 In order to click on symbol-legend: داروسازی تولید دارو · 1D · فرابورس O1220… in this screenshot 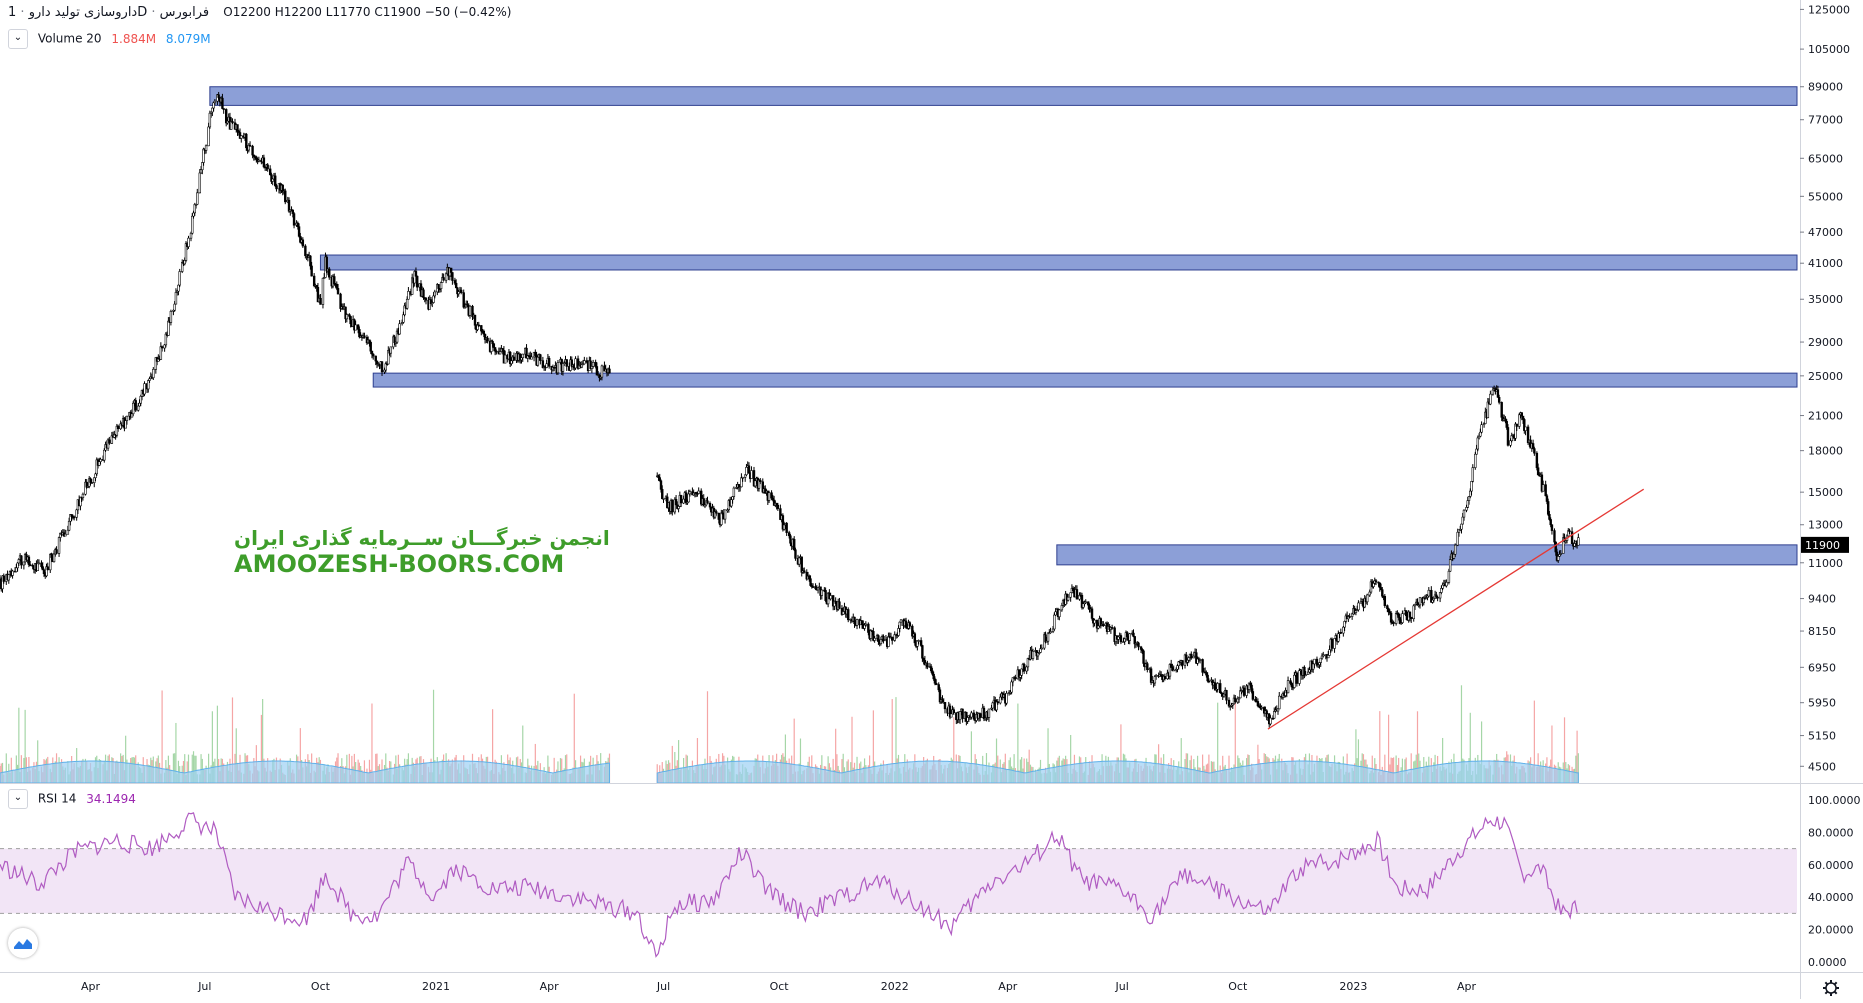, I will do `click(260, 12)`.